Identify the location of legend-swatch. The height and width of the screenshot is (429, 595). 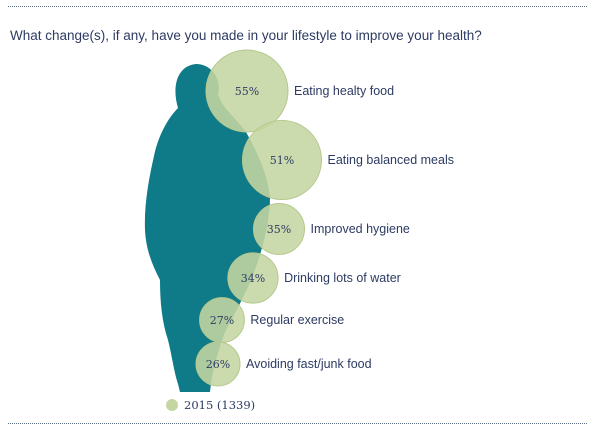
(172, 405).